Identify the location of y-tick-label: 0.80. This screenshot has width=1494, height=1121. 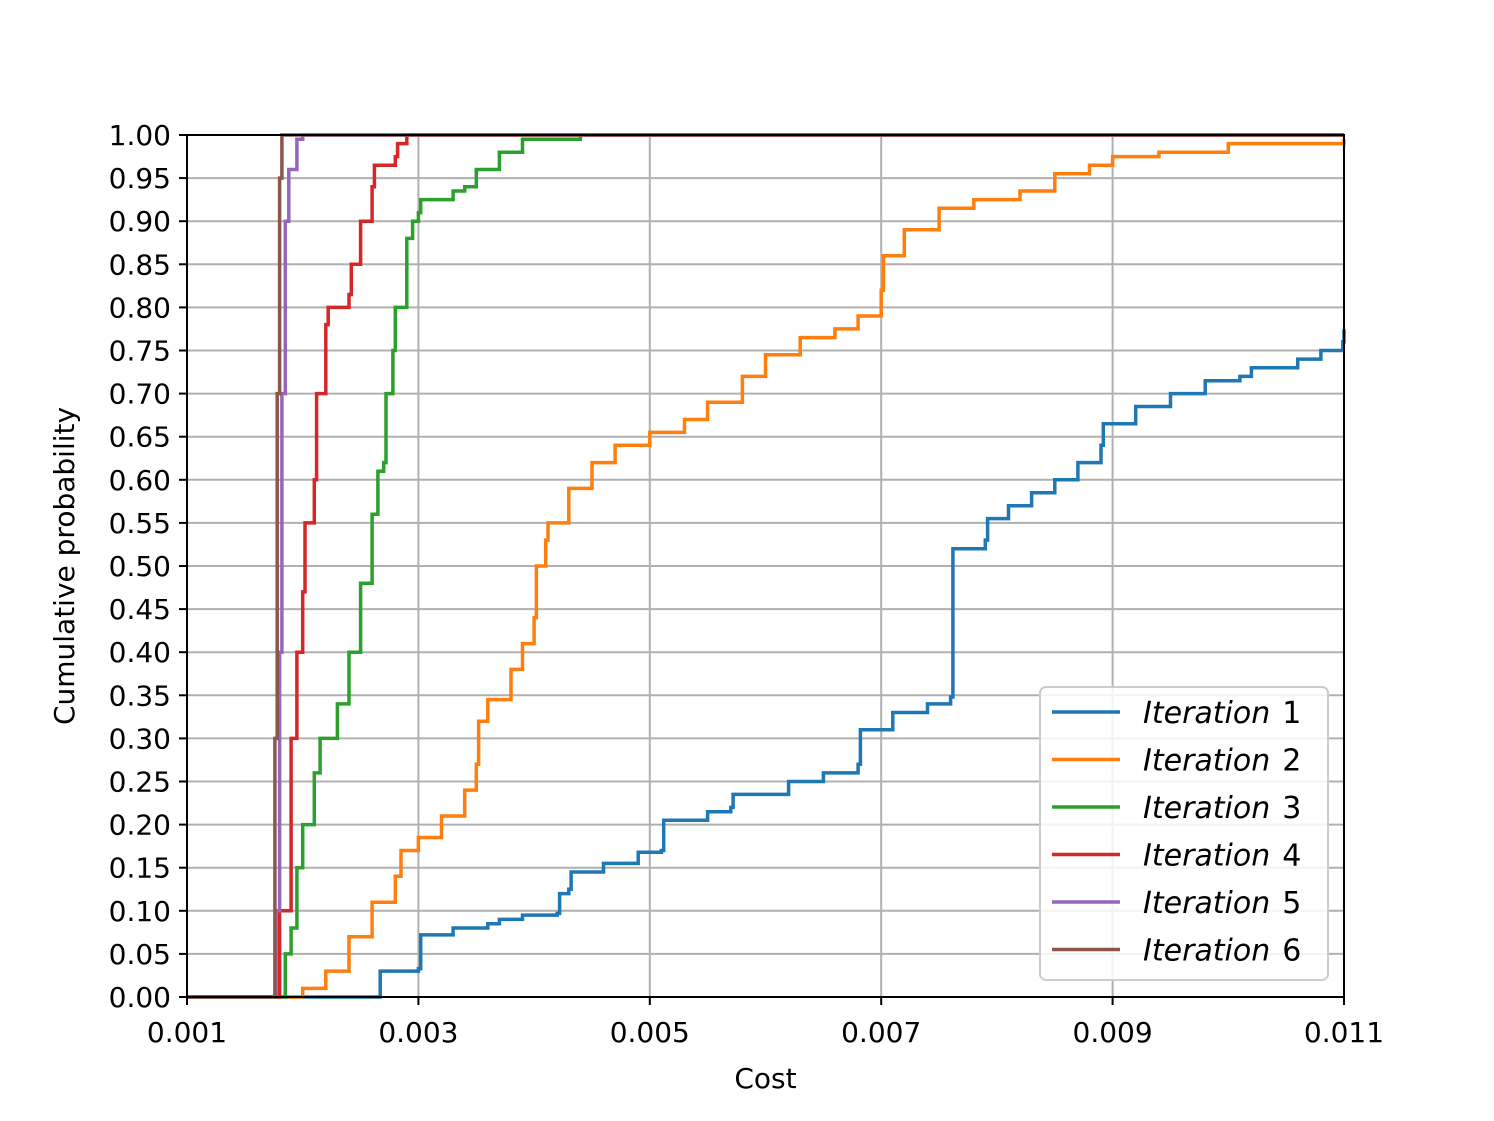
(140, 307).